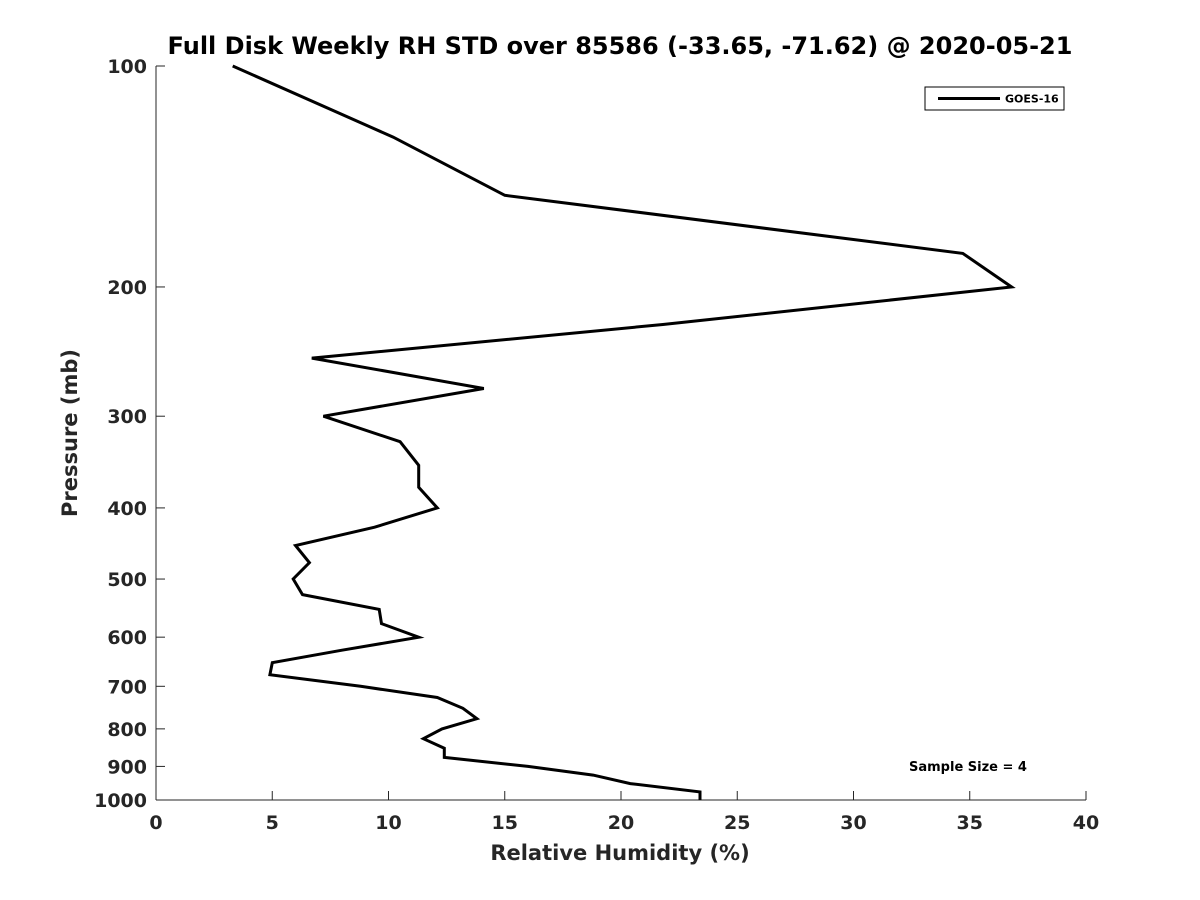 Image resolution: width=1200 pixels, height=900 pixels. I want to click on x-axis-label: Relative Humidity (%), so click(619, 853).